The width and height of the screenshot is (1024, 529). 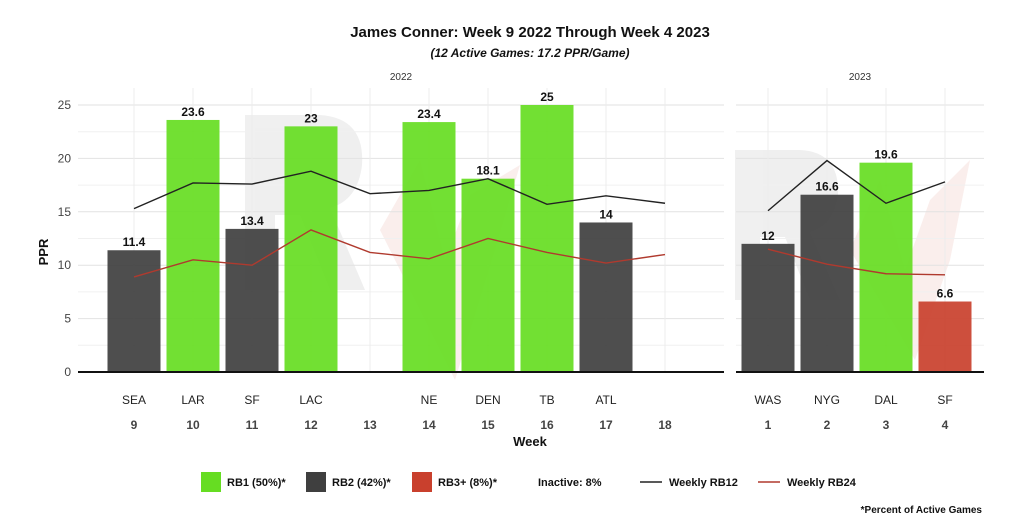 I want to click on x-tick-label: 18, so click(x=665, y=425).